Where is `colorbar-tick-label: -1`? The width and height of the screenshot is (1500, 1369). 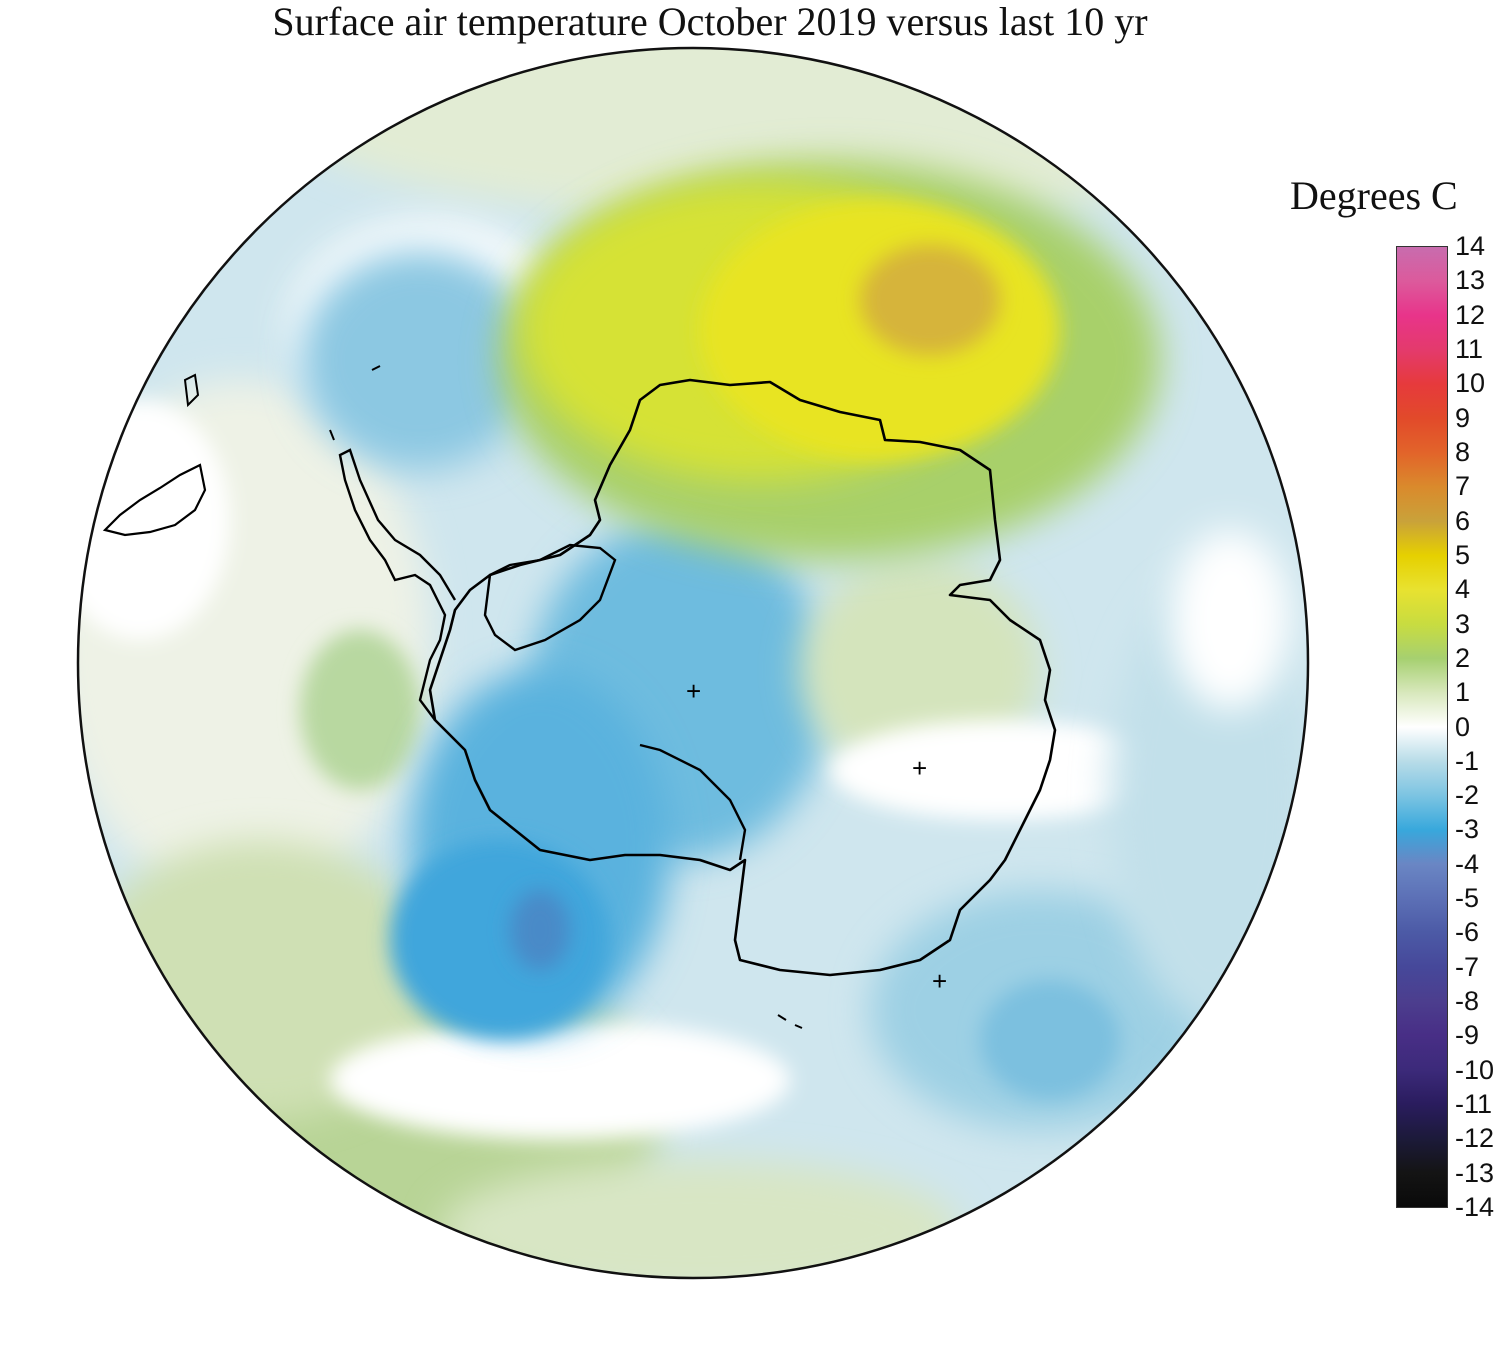
colorbar-tick-label: -1 is located at coordinates (1467, 760).